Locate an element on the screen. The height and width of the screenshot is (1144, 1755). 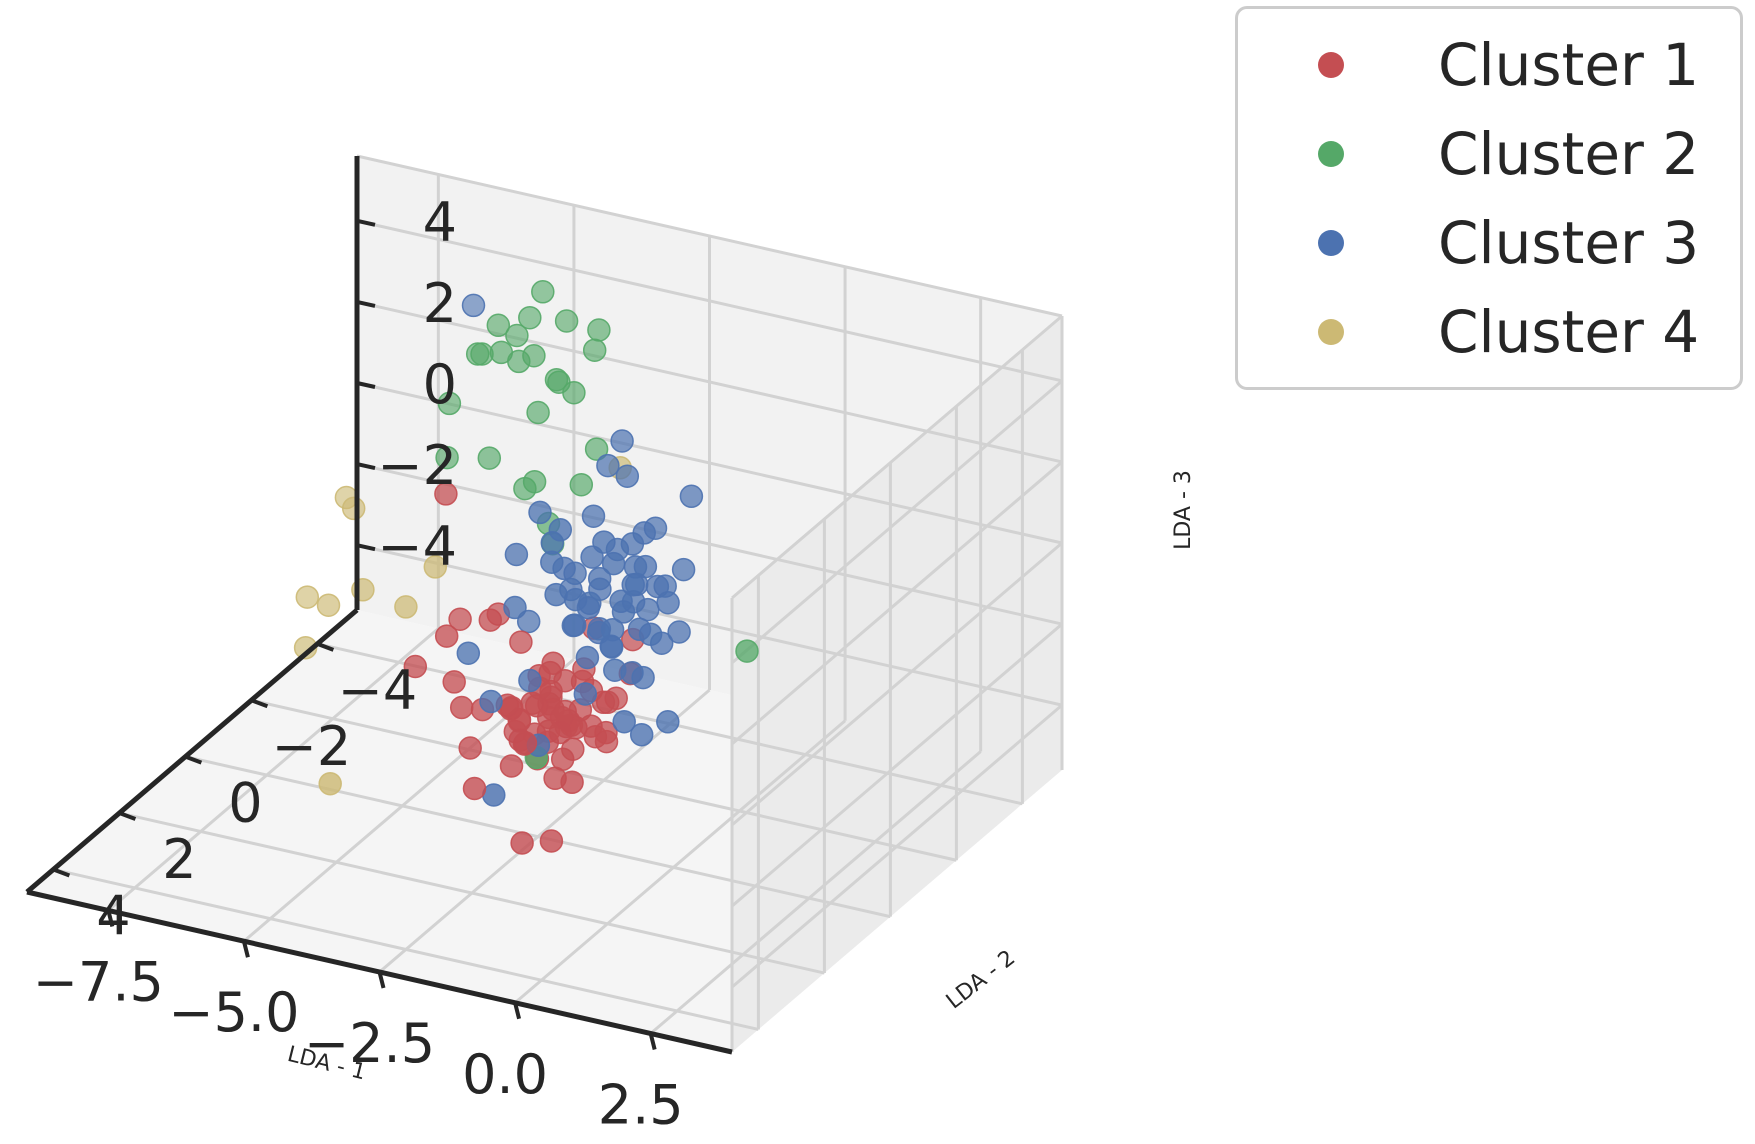
x-tick-label: −7.5 is located at coordinates (98, 982).